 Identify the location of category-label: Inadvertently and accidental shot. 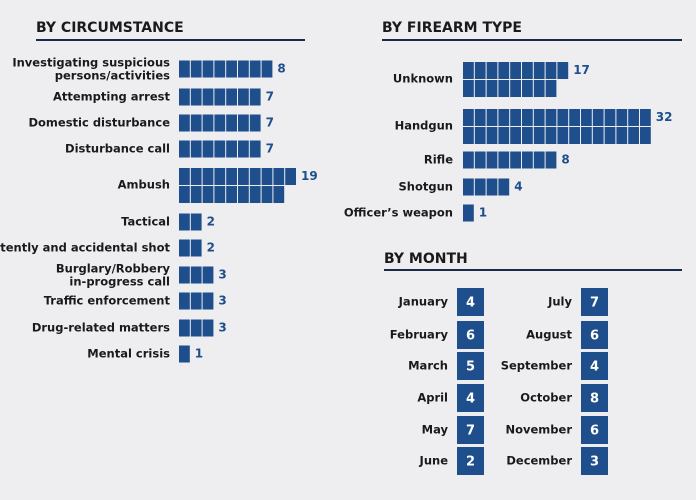
(85, 248).